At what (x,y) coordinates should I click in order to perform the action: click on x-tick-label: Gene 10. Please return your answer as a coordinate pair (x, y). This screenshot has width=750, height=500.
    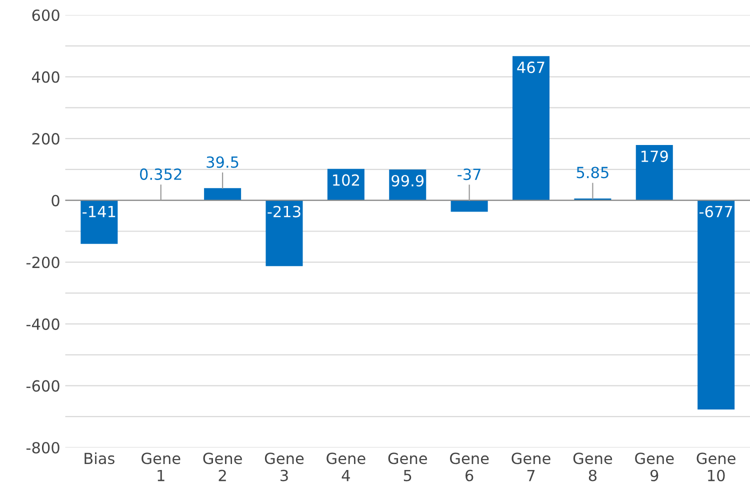
    Looking at the image, I should click on (716, 467).